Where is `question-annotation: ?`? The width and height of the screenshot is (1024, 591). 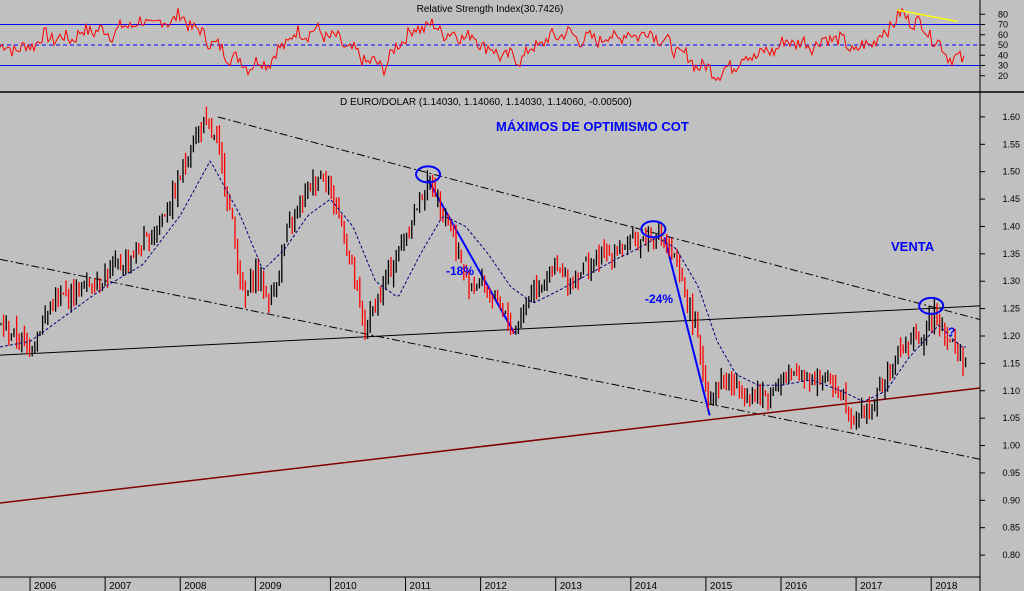 question-annotation: ? is located at coordinates (951, 332).